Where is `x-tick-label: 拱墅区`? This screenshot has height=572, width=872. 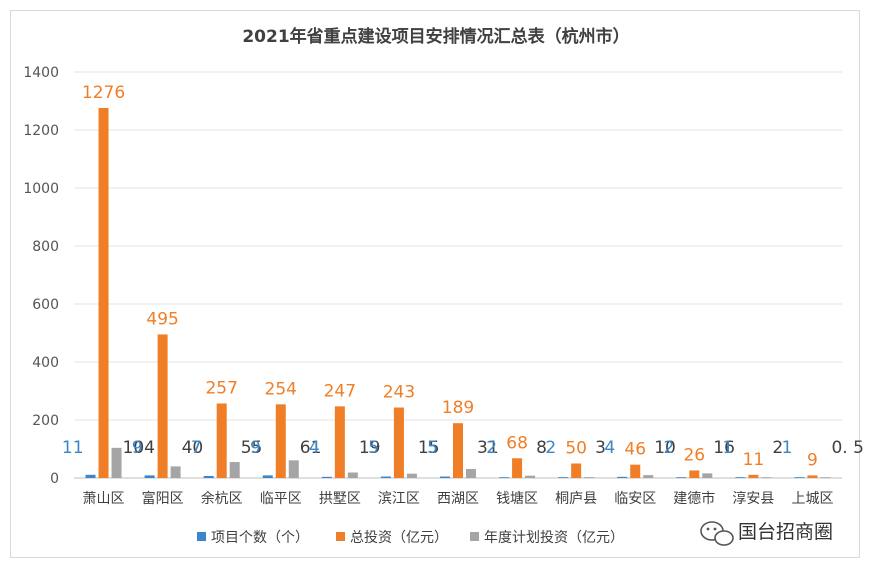
x-tick-label: 拱墅区 is located at coordinates (340, 499).